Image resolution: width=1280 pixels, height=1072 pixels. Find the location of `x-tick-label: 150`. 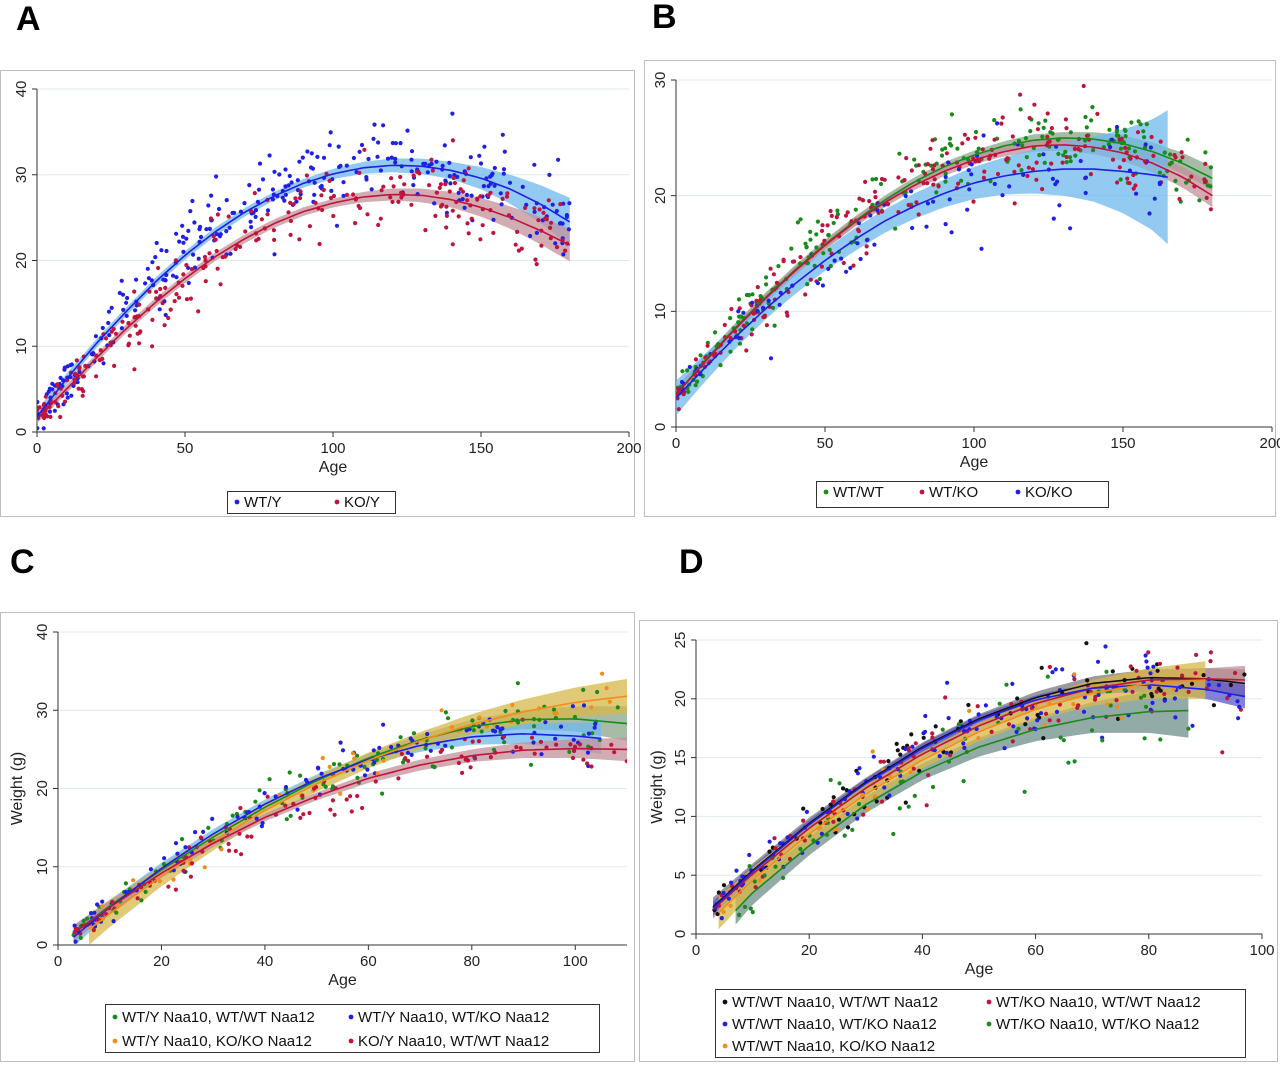

x-tick-label: 150 is located at coordinates (480, 448).